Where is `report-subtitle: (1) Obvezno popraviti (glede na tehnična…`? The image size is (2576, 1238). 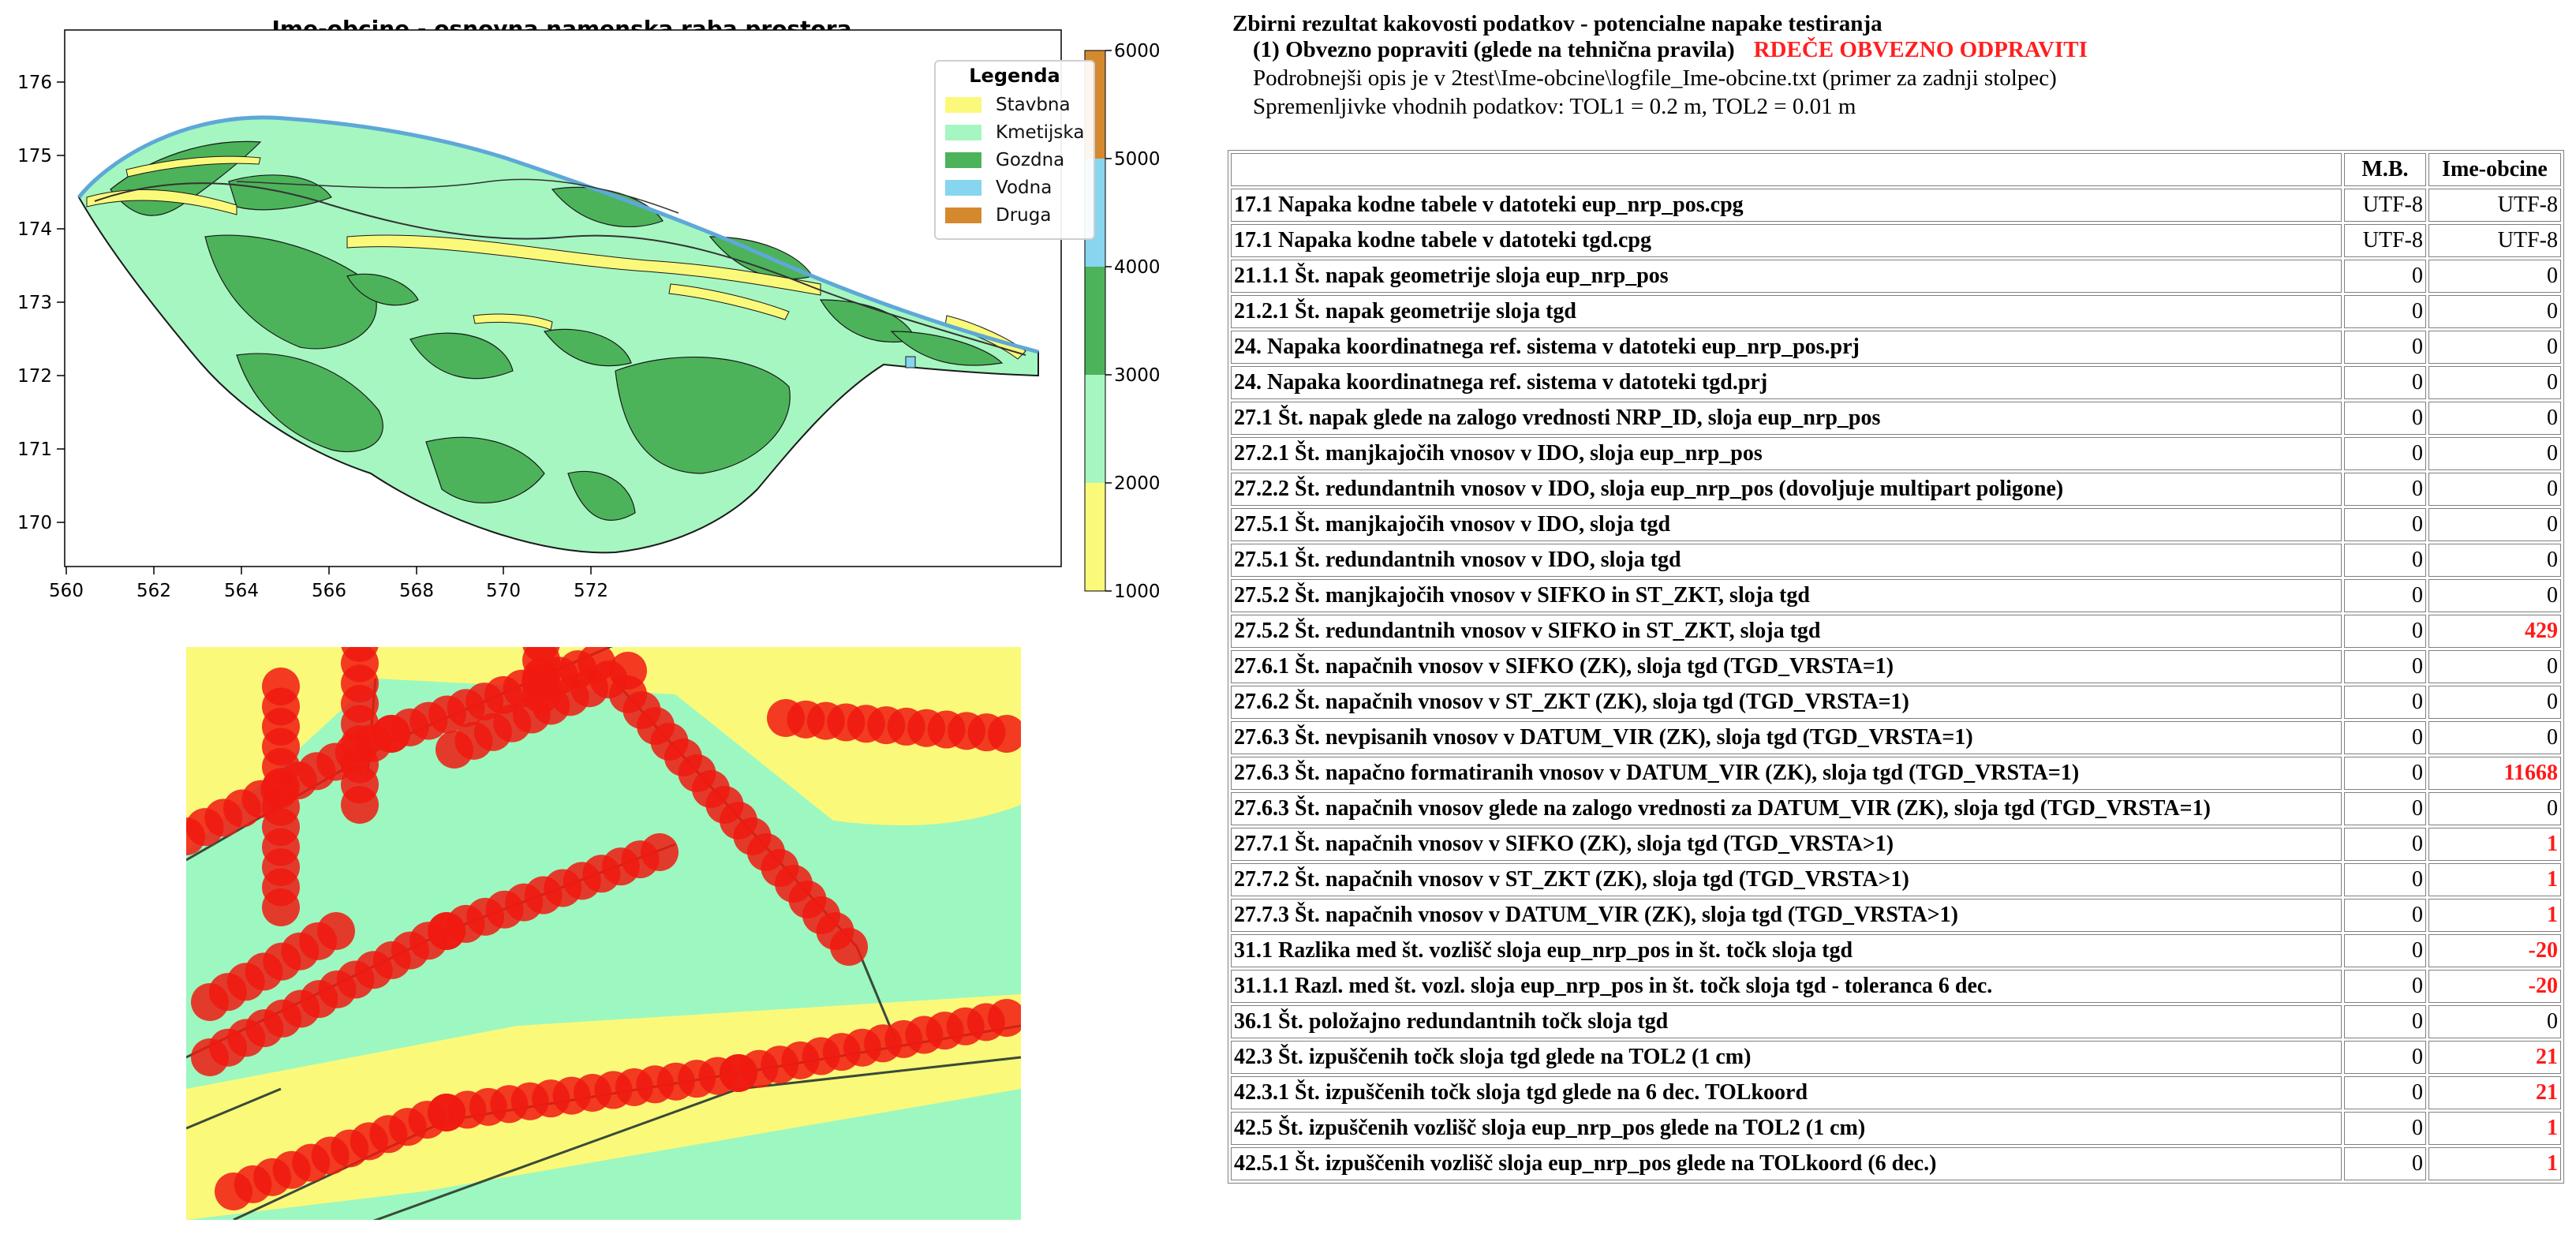
report-subtitle: (1) Obvezno popraviti (glede na tehnična… is located at coordinates (1670, 50).